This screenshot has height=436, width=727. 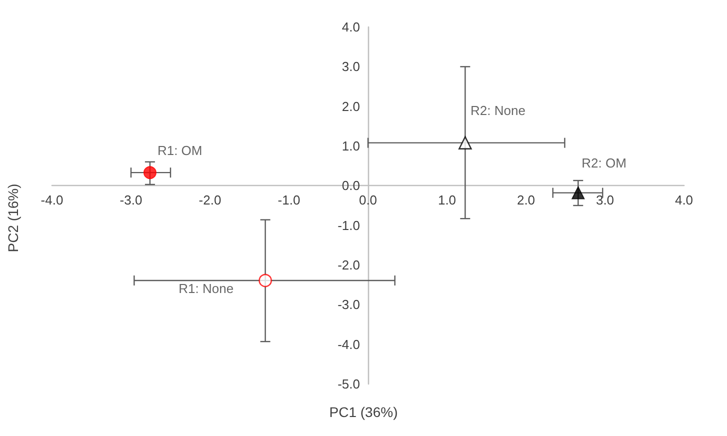 I want to click on x-tick-label: -1.0, so click(x=289, y=200).